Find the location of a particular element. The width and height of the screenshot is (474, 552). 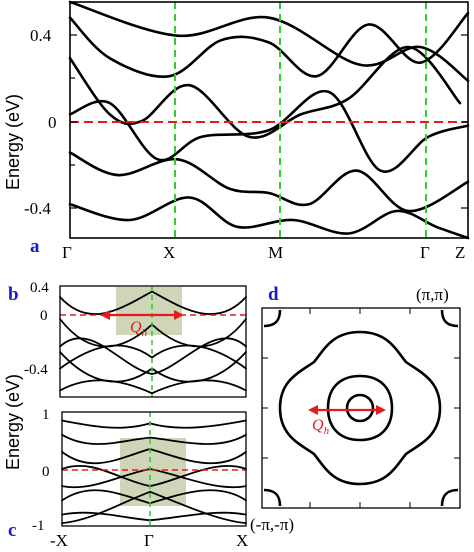

panel-bc-ylabel: Energy (eV) is located at coordinates (13, 422).